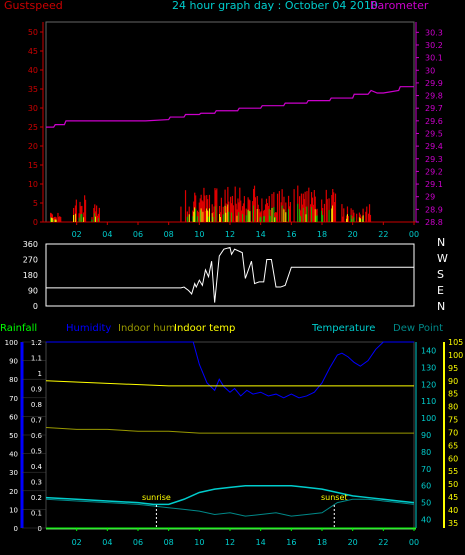 This screenshot has width=465, height=555. I want to click on indoor-temp-tick-label: 75, so click(453, 420).